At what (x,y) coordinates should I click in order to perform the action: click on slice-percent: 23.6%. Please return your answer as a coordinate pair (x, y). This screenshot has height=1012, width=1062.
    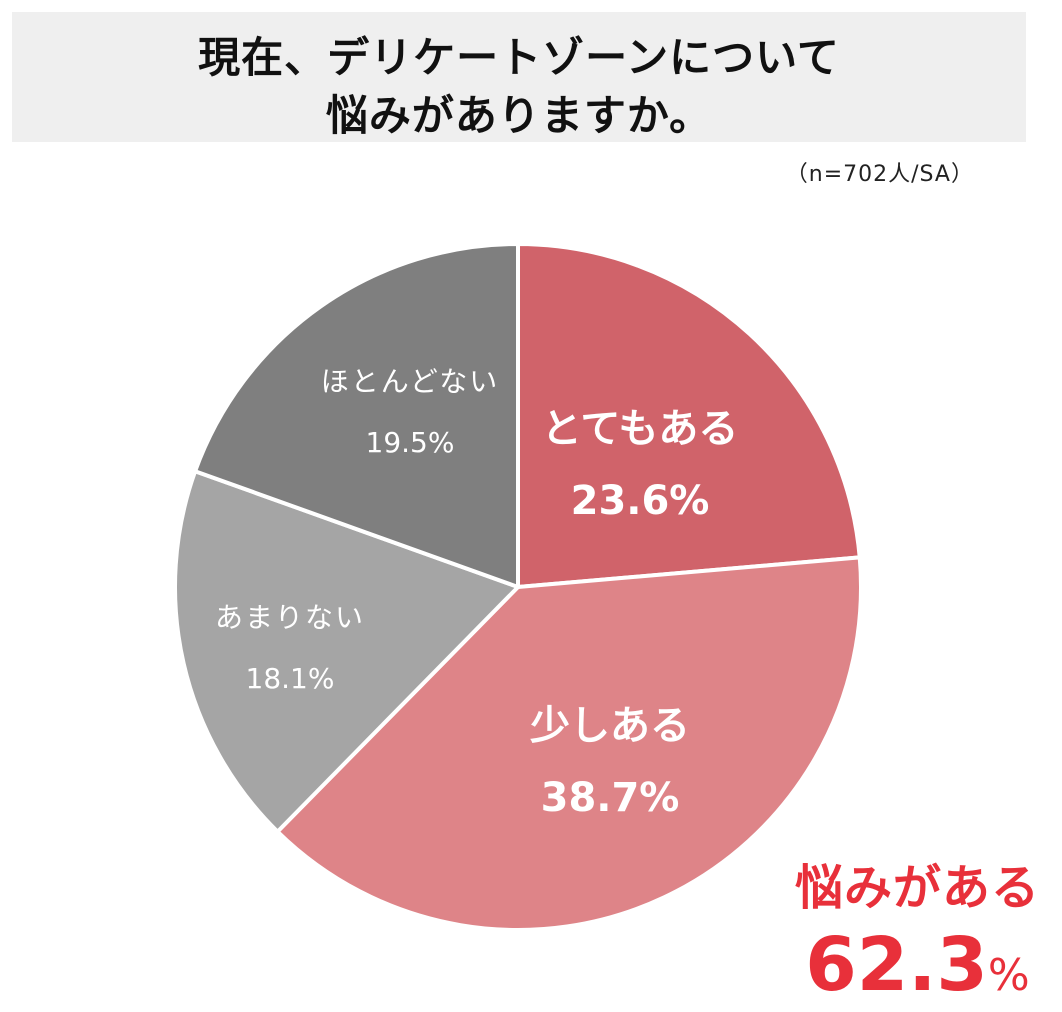
    Looking at the image, I should click on (640, 501).